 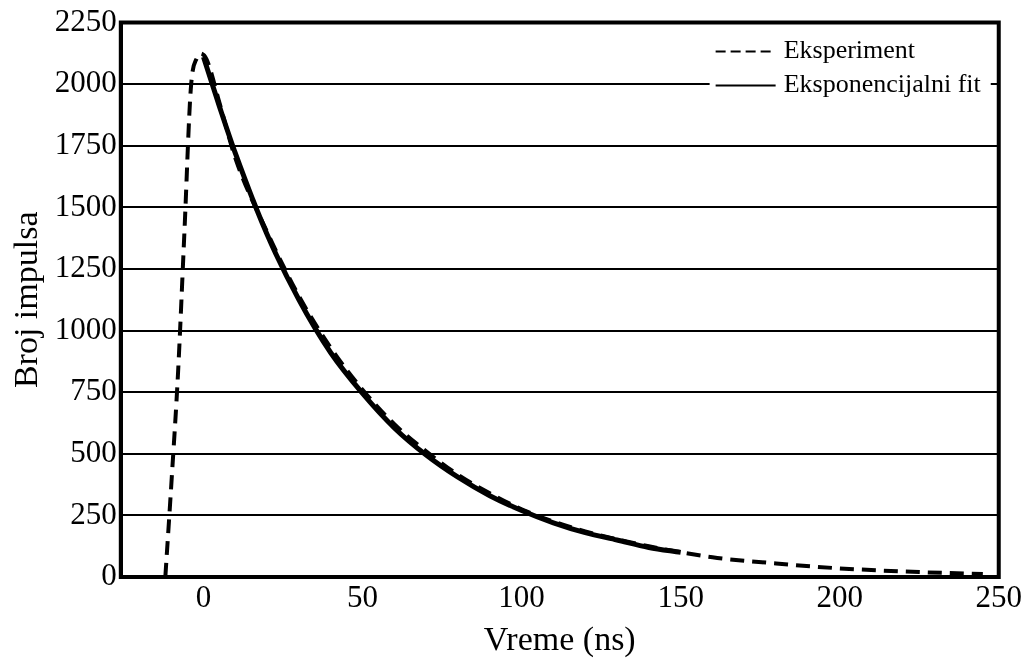 I want to click on y-tick-label: 1000, so click(x=85, y=328).